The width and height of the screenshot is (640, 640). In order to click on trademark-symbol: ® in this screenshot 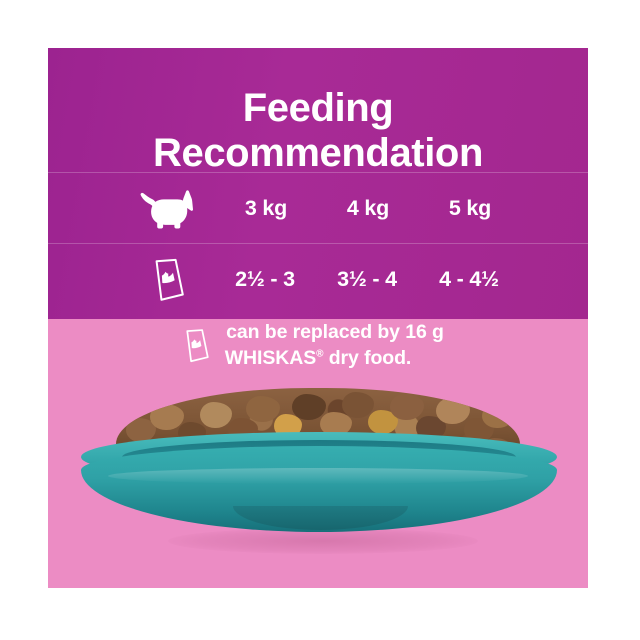, I will do `click(320, 354)`.